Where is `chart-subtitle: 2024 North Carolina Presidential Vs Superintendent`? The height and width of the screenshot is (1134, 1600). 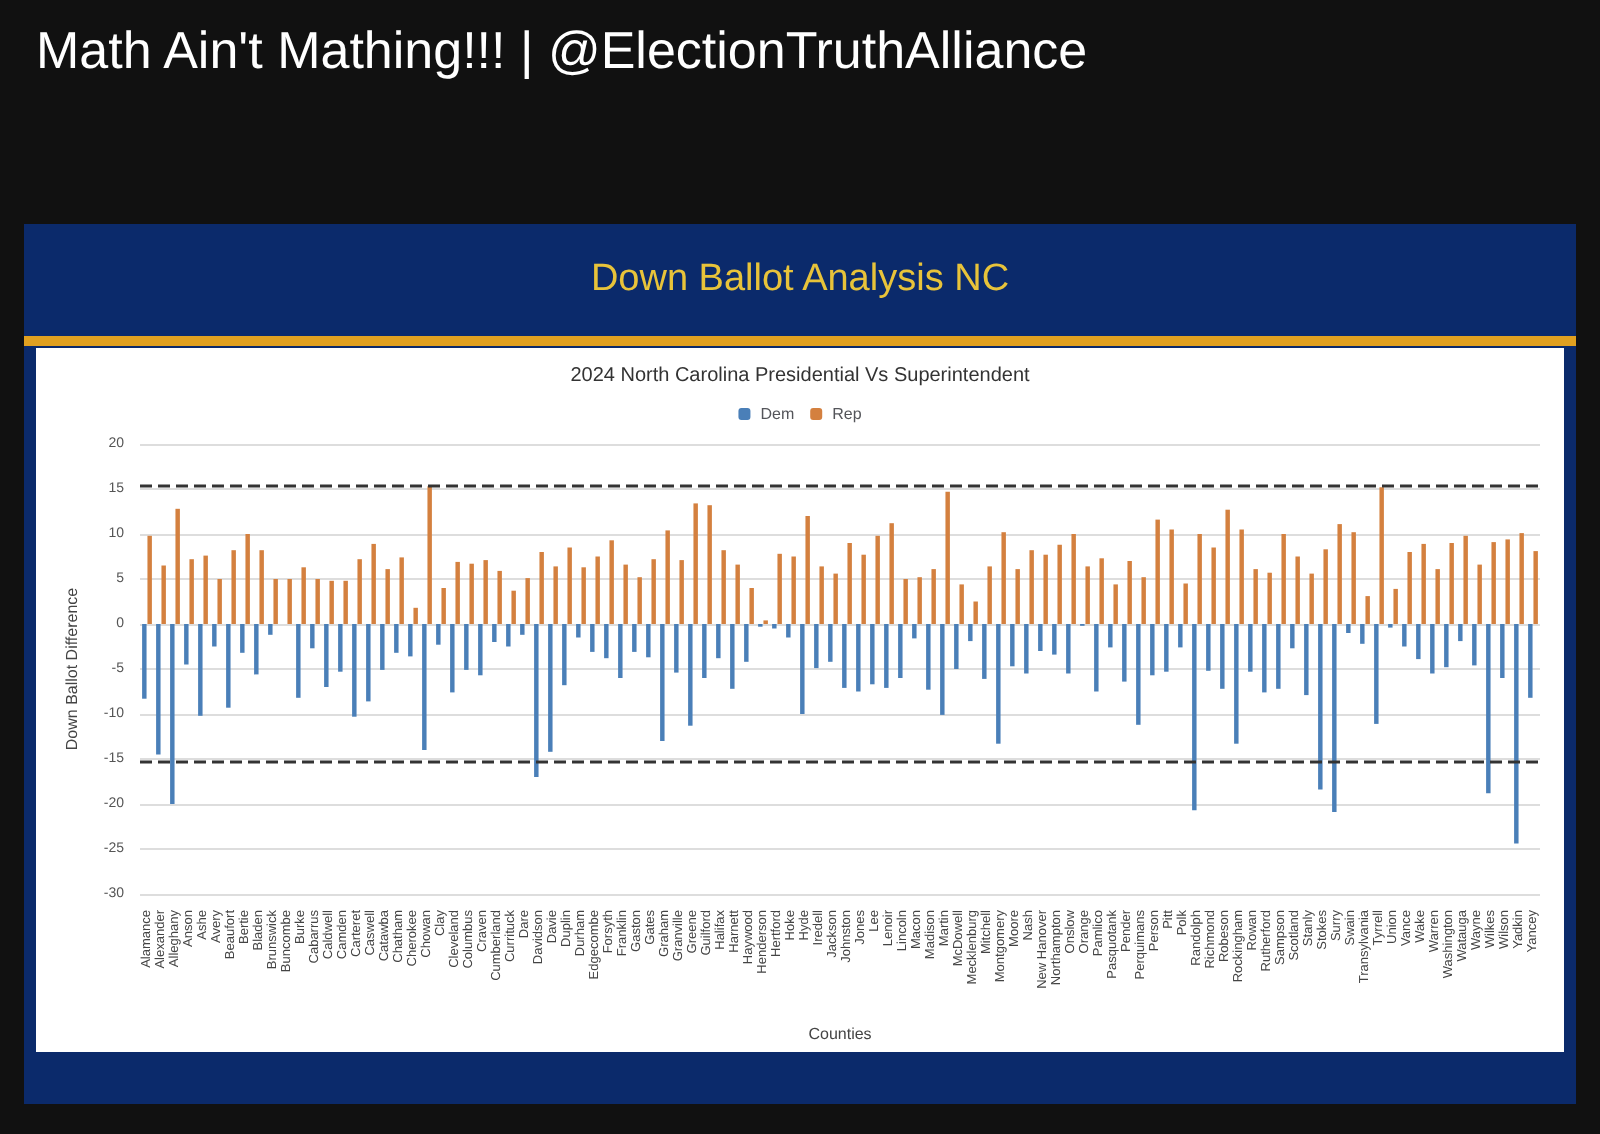
chart-subtitle: 2024 North Carolina Presidential Vs Superintendent is located at coordinates (800, 376).